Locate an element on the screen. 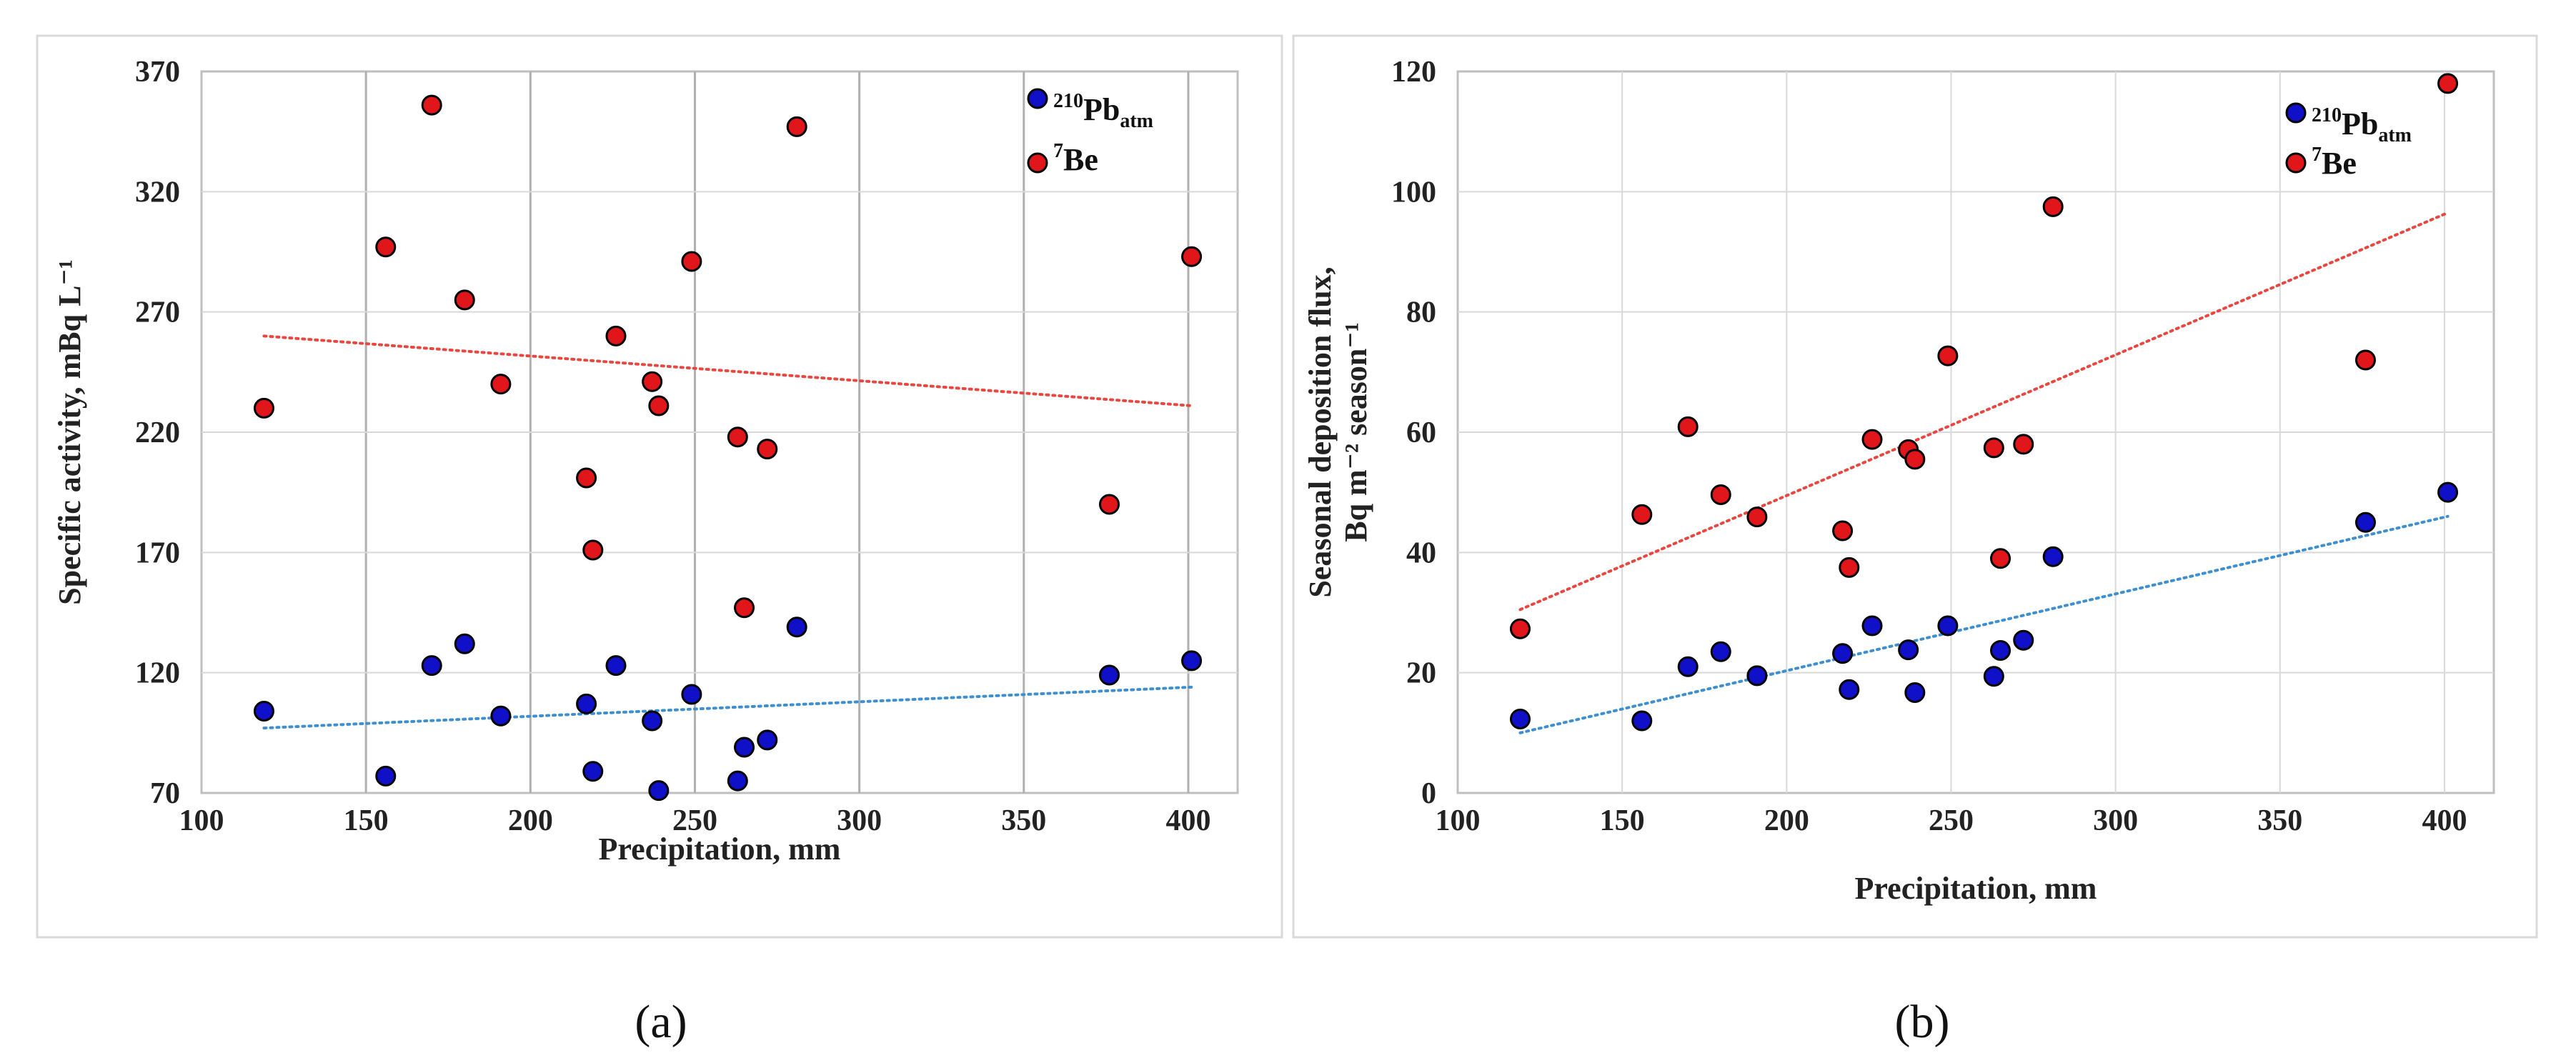 The width and height of the screenshot is (2576, 1063). panel-b-y-tick-40: 40 is located at coordinates (1421, 553).